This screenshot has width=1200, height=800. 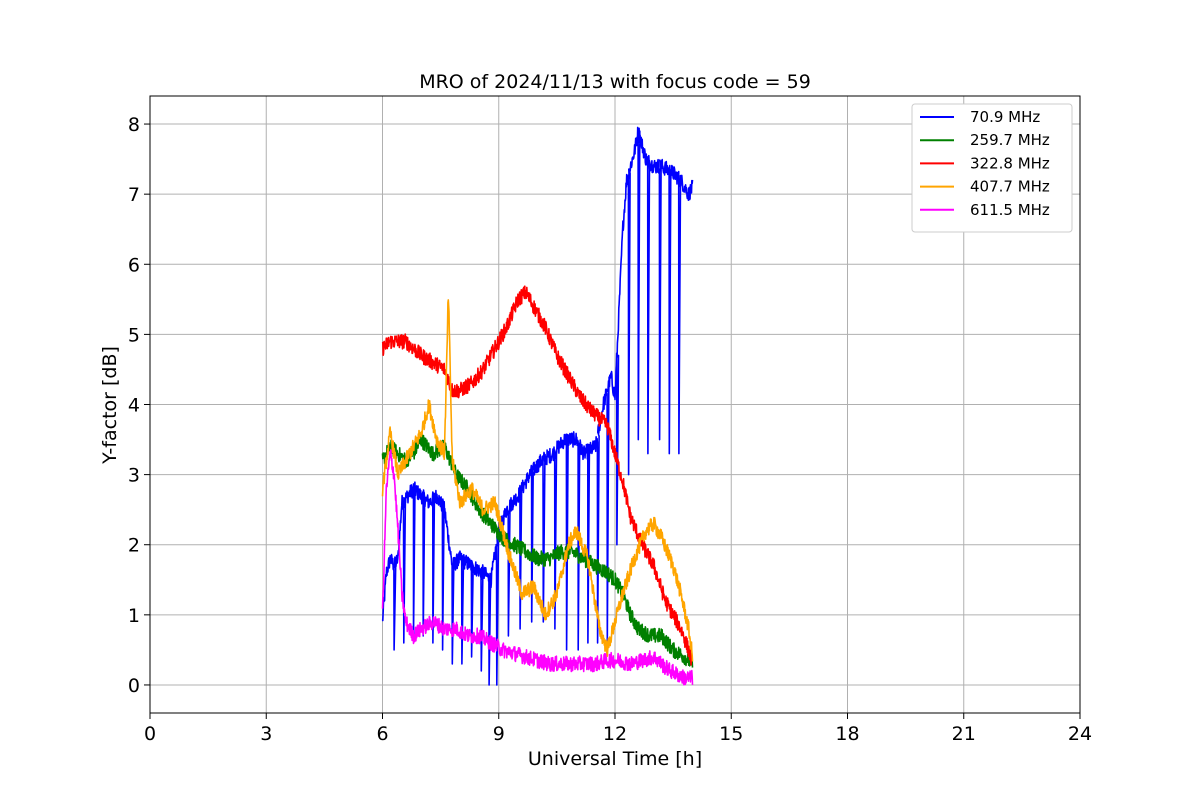 I want to click on x-tick-label: 0, so click(x=150, y=734).